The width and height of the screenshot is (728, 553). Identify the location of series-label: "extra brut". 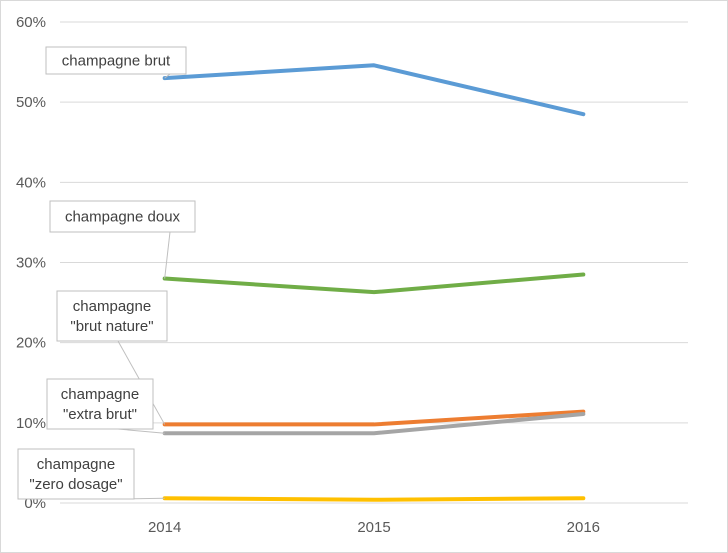
(100, 414).